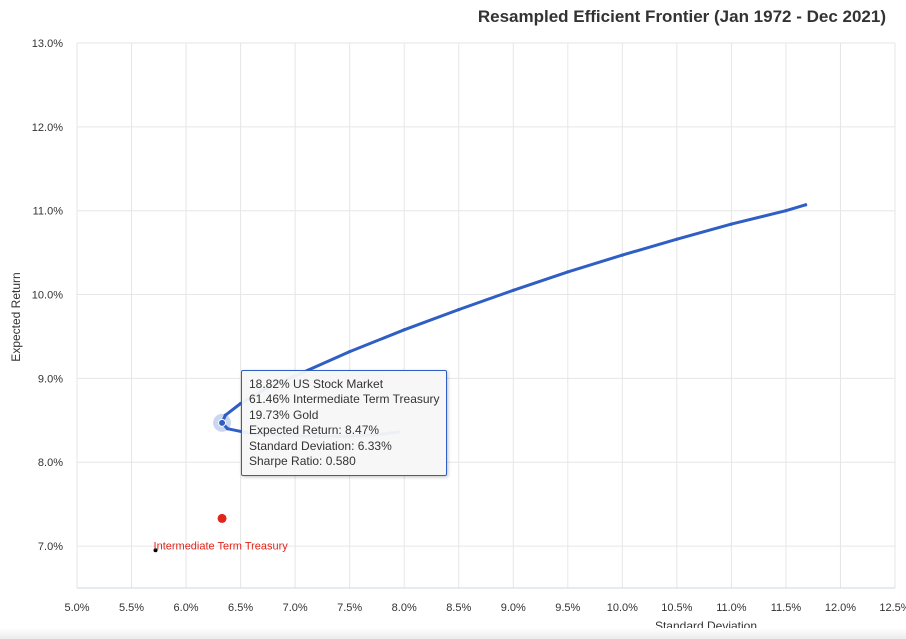 This screenshot has height=639, width=906. What do you see at coordinates (221, 546) in the screenshot?
I see `asset-label: Intermediate Term Treasury` at bounding box center [221, 546].